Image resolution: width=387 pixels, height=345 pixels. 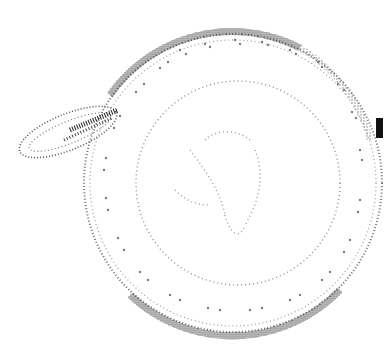 What do you see at coordinates (68, 132) in the screenshot?
I see `left-loop-tab` at bounding box center [68, 132].